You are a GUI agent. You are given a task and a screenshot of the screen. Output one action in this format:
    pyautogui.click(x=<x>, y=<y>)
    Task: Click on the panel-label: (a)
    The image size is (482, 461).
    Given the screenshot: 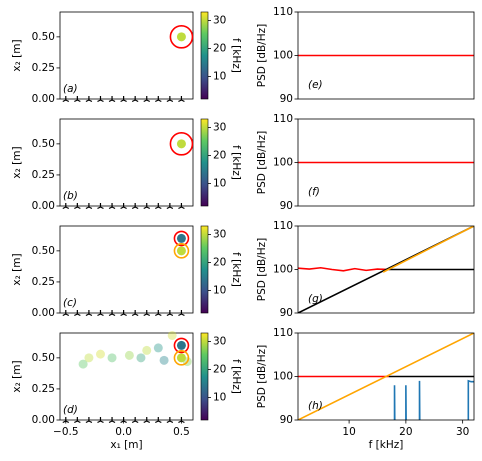 What is the action you would take?
    pyautogui.click(x=70, y=89)
    